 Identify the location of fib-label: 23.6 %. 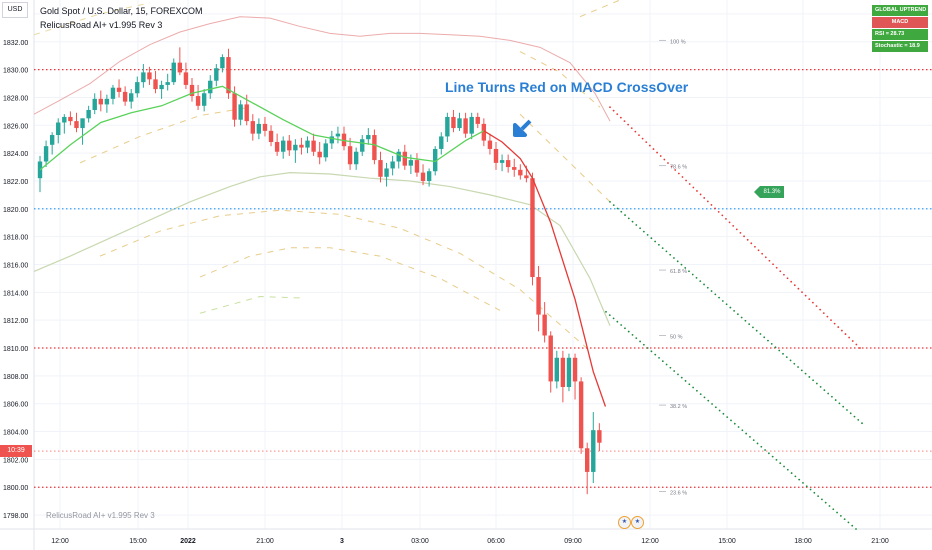
(678, 493).